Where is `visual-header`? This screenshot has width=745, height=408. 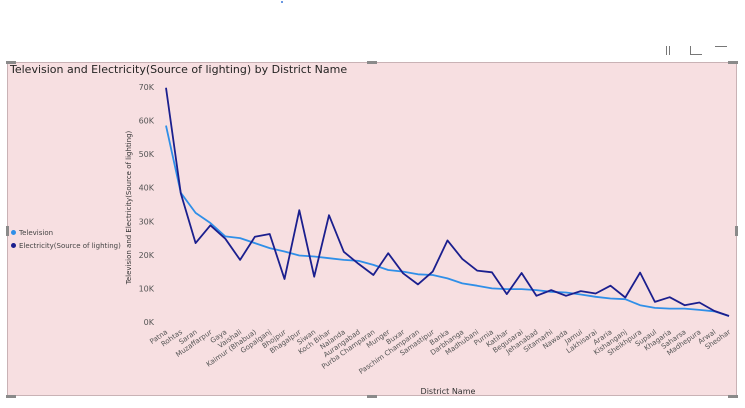
visual-header is located at coordinates (696, 51).